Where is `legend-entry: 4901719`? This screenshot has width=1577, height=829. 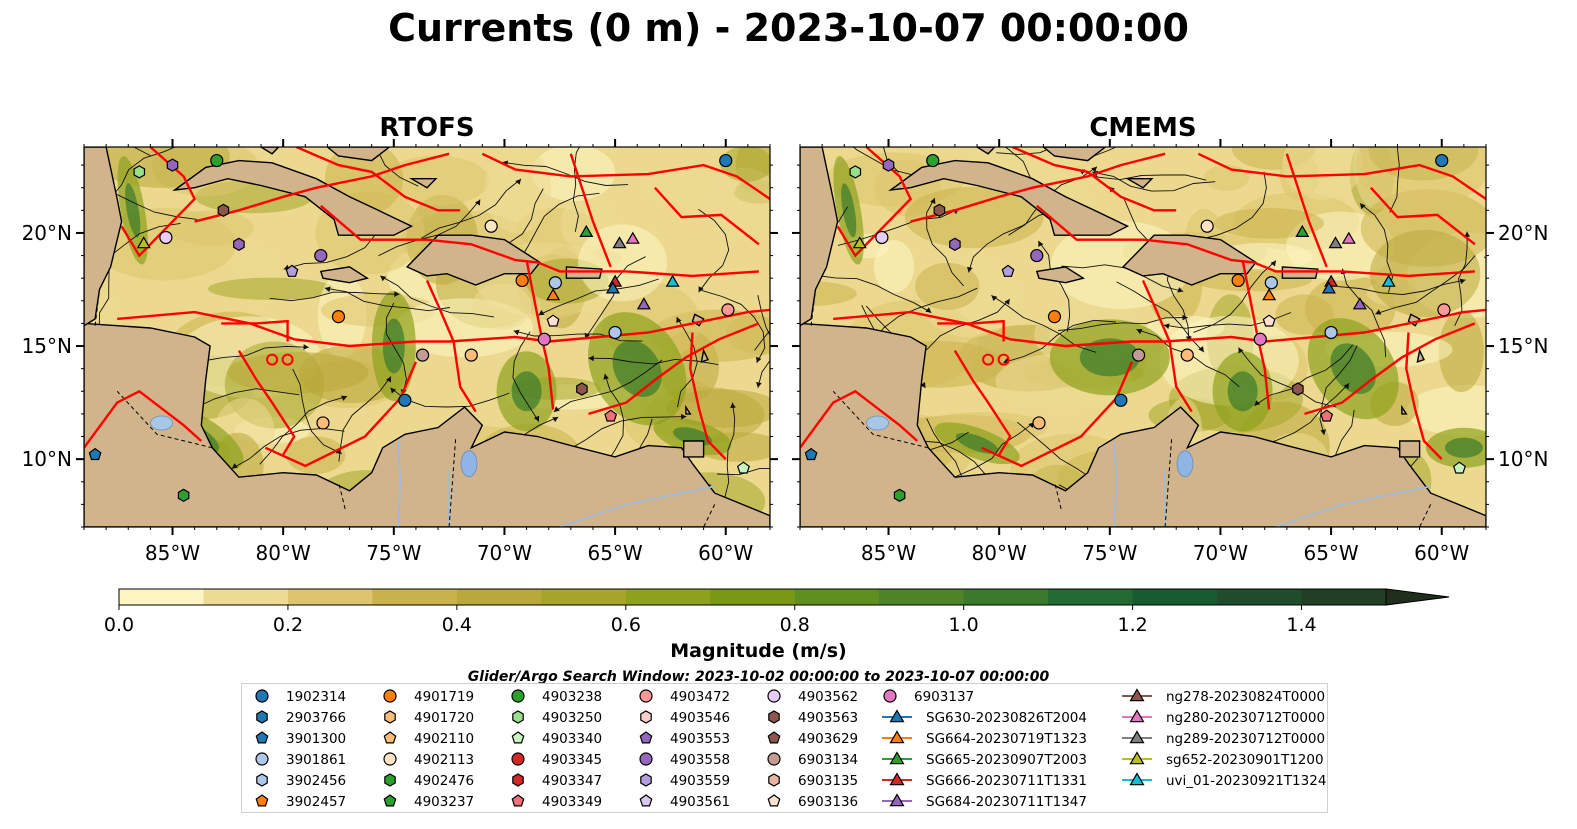
legend-entry: 4901719 is located at coordinates (428, 697).